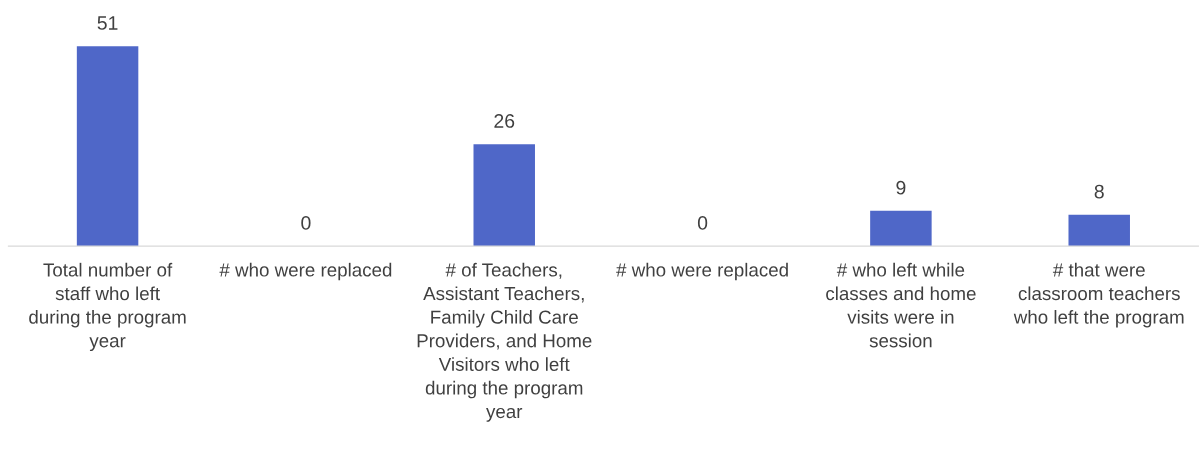 The width and height of the screenshot is (1202, 468). Describe the element at coordinates (504, 342) in the screenshot. I see `x-tick-label: # of Teachers, Assistant Teachers, Family Child Care Providers, and Home Visitors who left during the program year` at that location.